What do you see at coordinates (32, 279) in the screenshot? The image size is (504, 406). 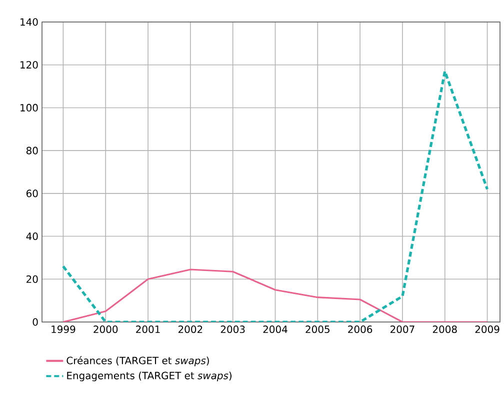 I see `y-tick-label: 20` at bounding box center [32, 279].